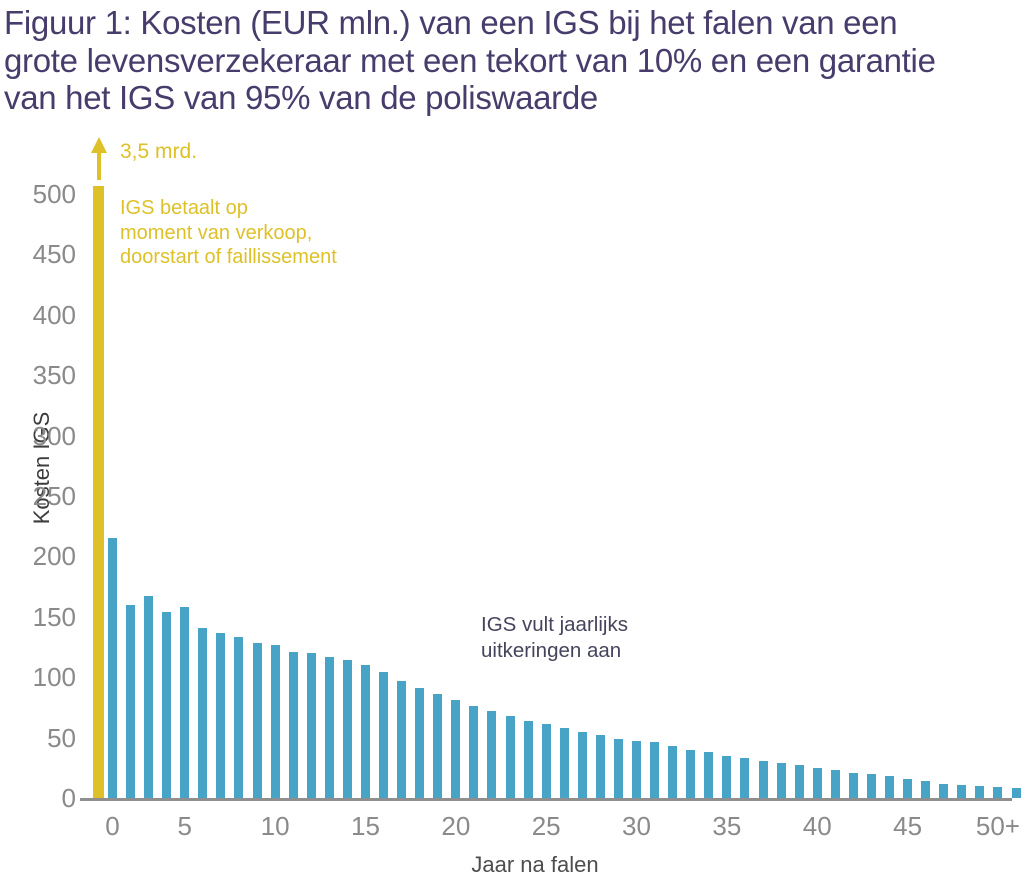 Image resolution: width=1024 pixels, height=878 pixels. Describe the element at coordinates (554, 637) in the screenshot. I see `annual-topup-note: IGS vult jaarlijks uitkeringen aan` at that location.